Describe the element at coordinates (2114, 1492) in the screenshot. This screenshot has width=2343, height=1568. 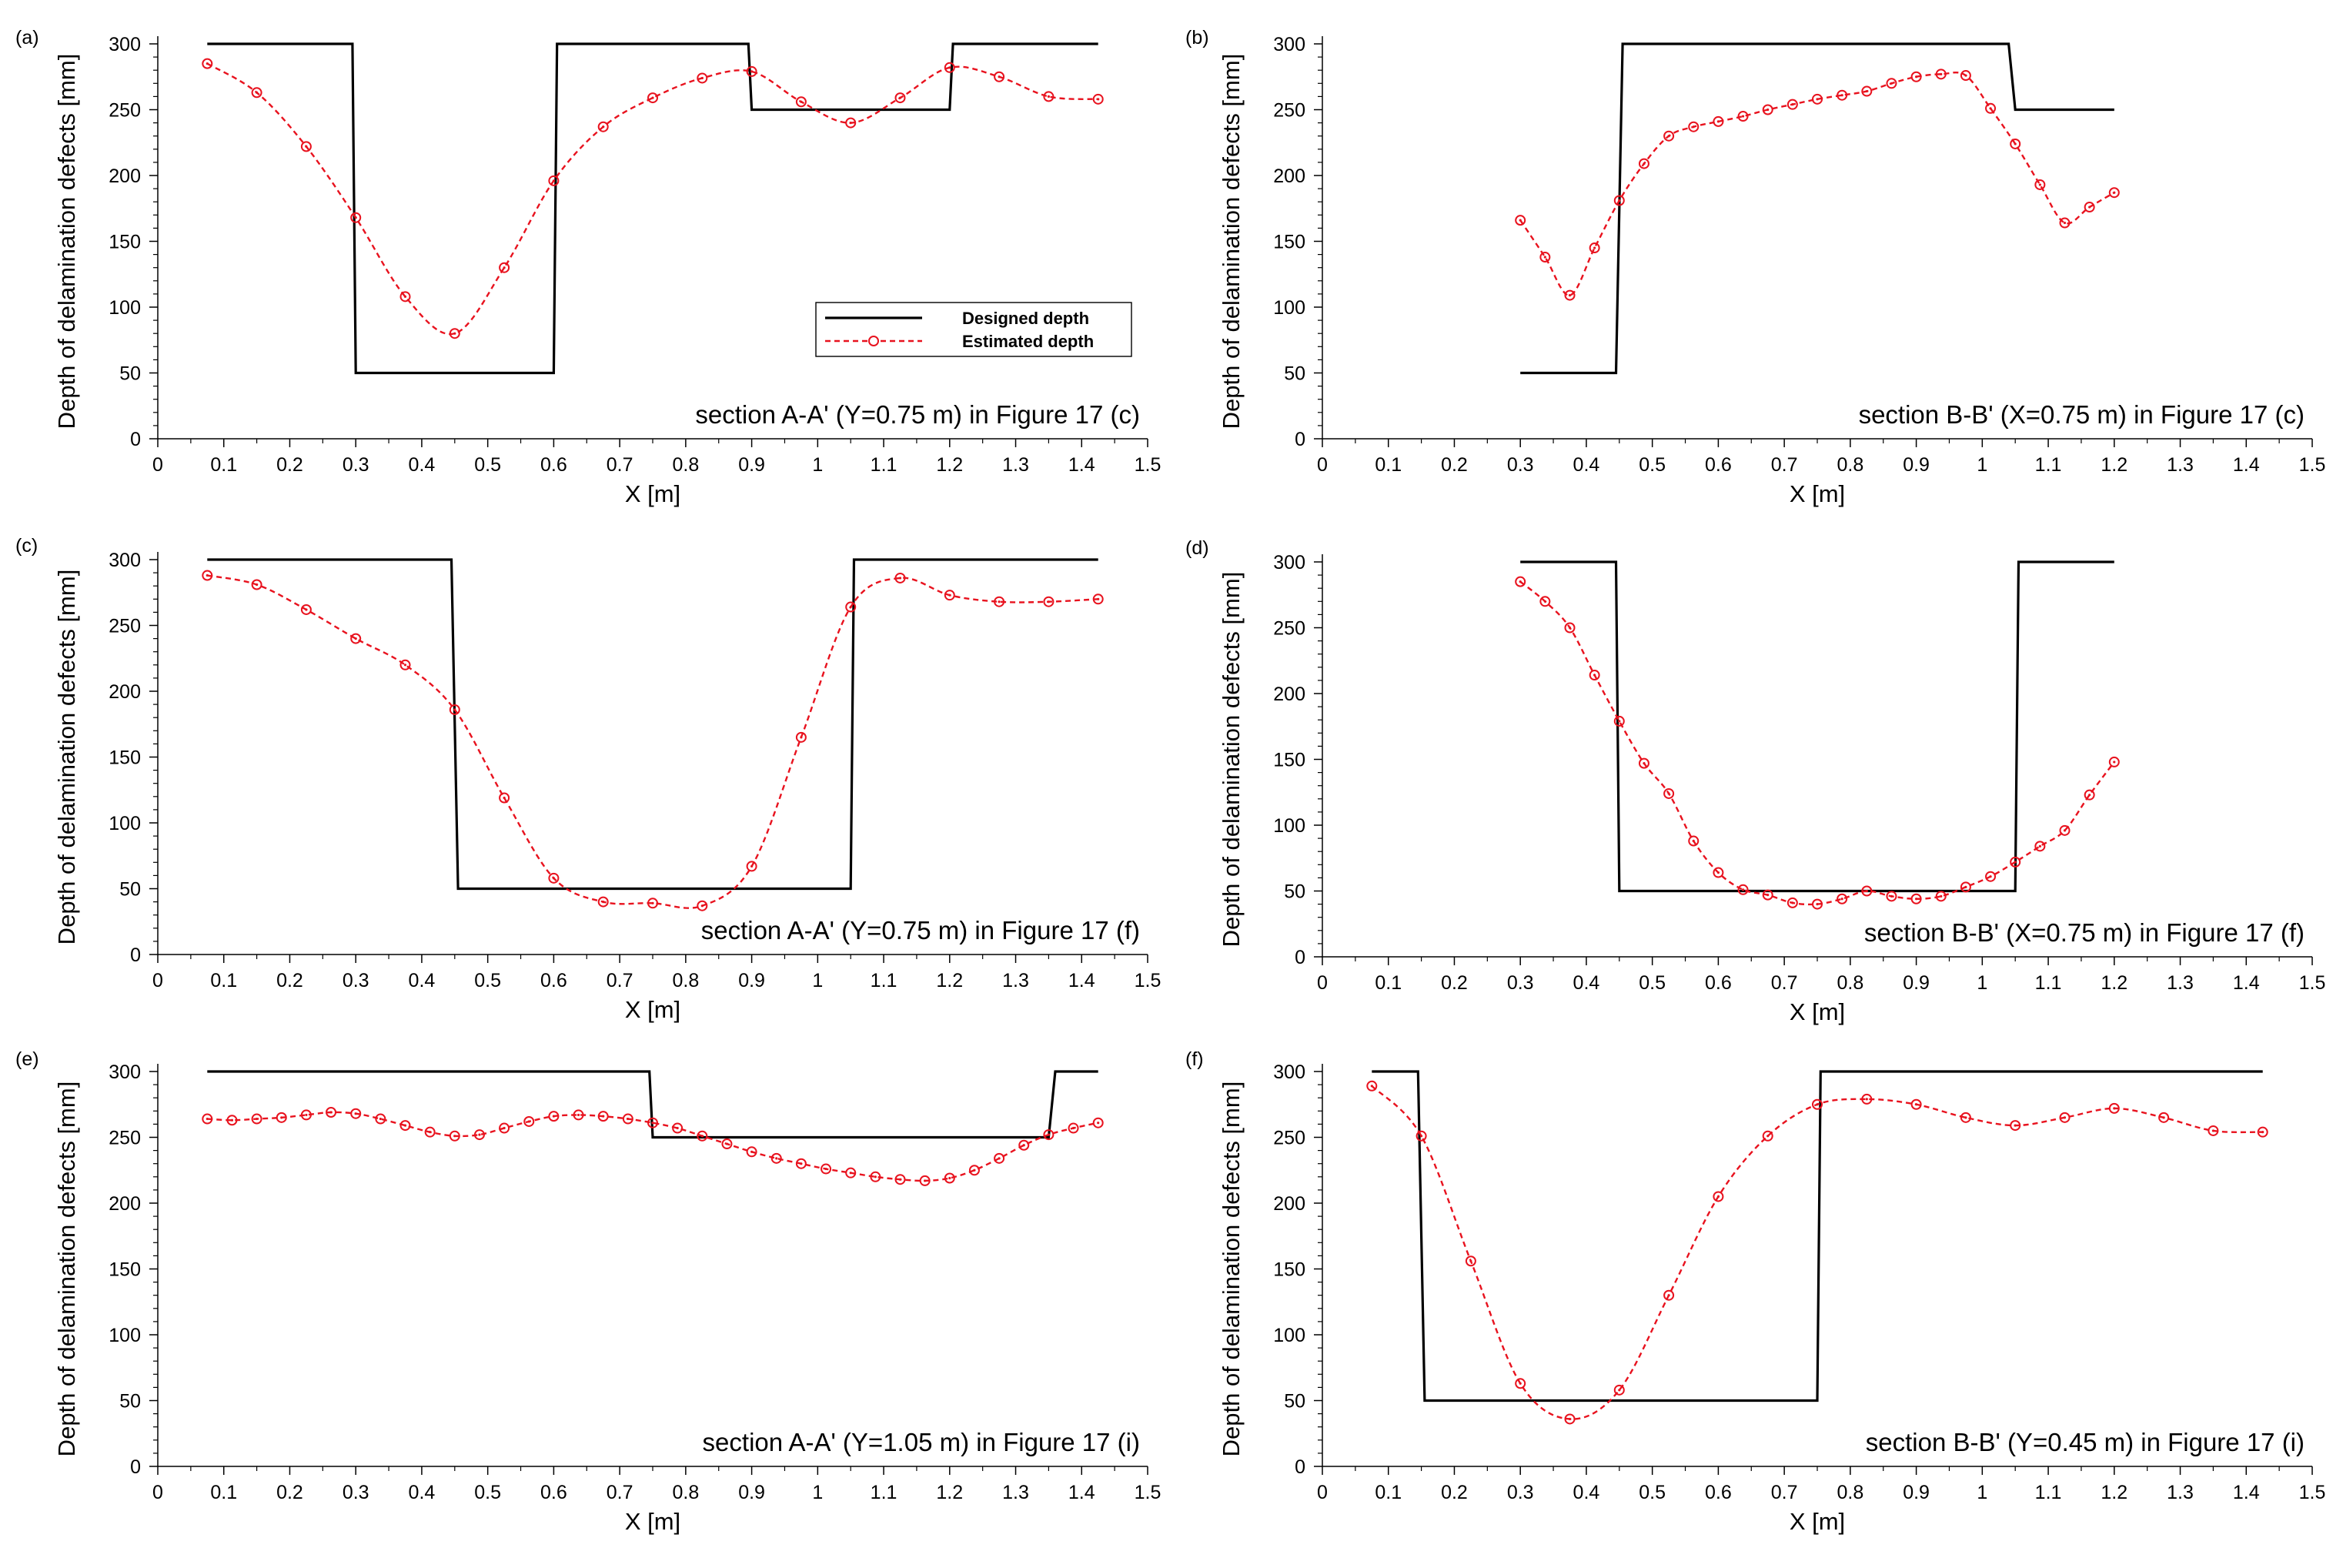
I see `x-tick-label: 1.2` at that location.